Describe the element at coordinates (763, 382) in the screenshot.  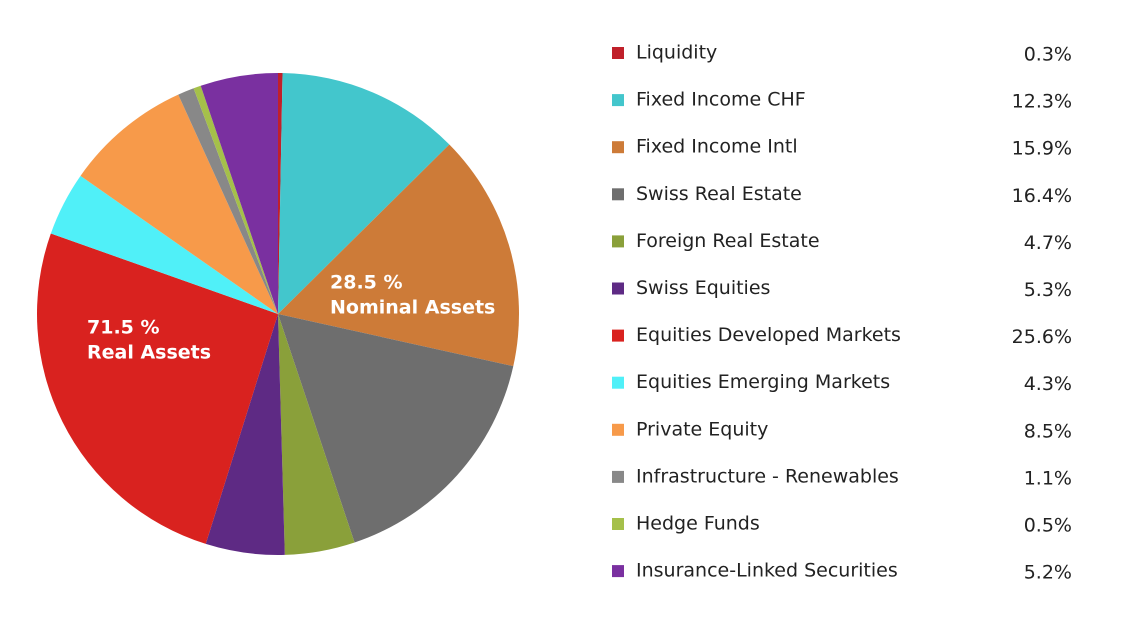
I see `legend-label: Equities Emerging Markets` at that location.